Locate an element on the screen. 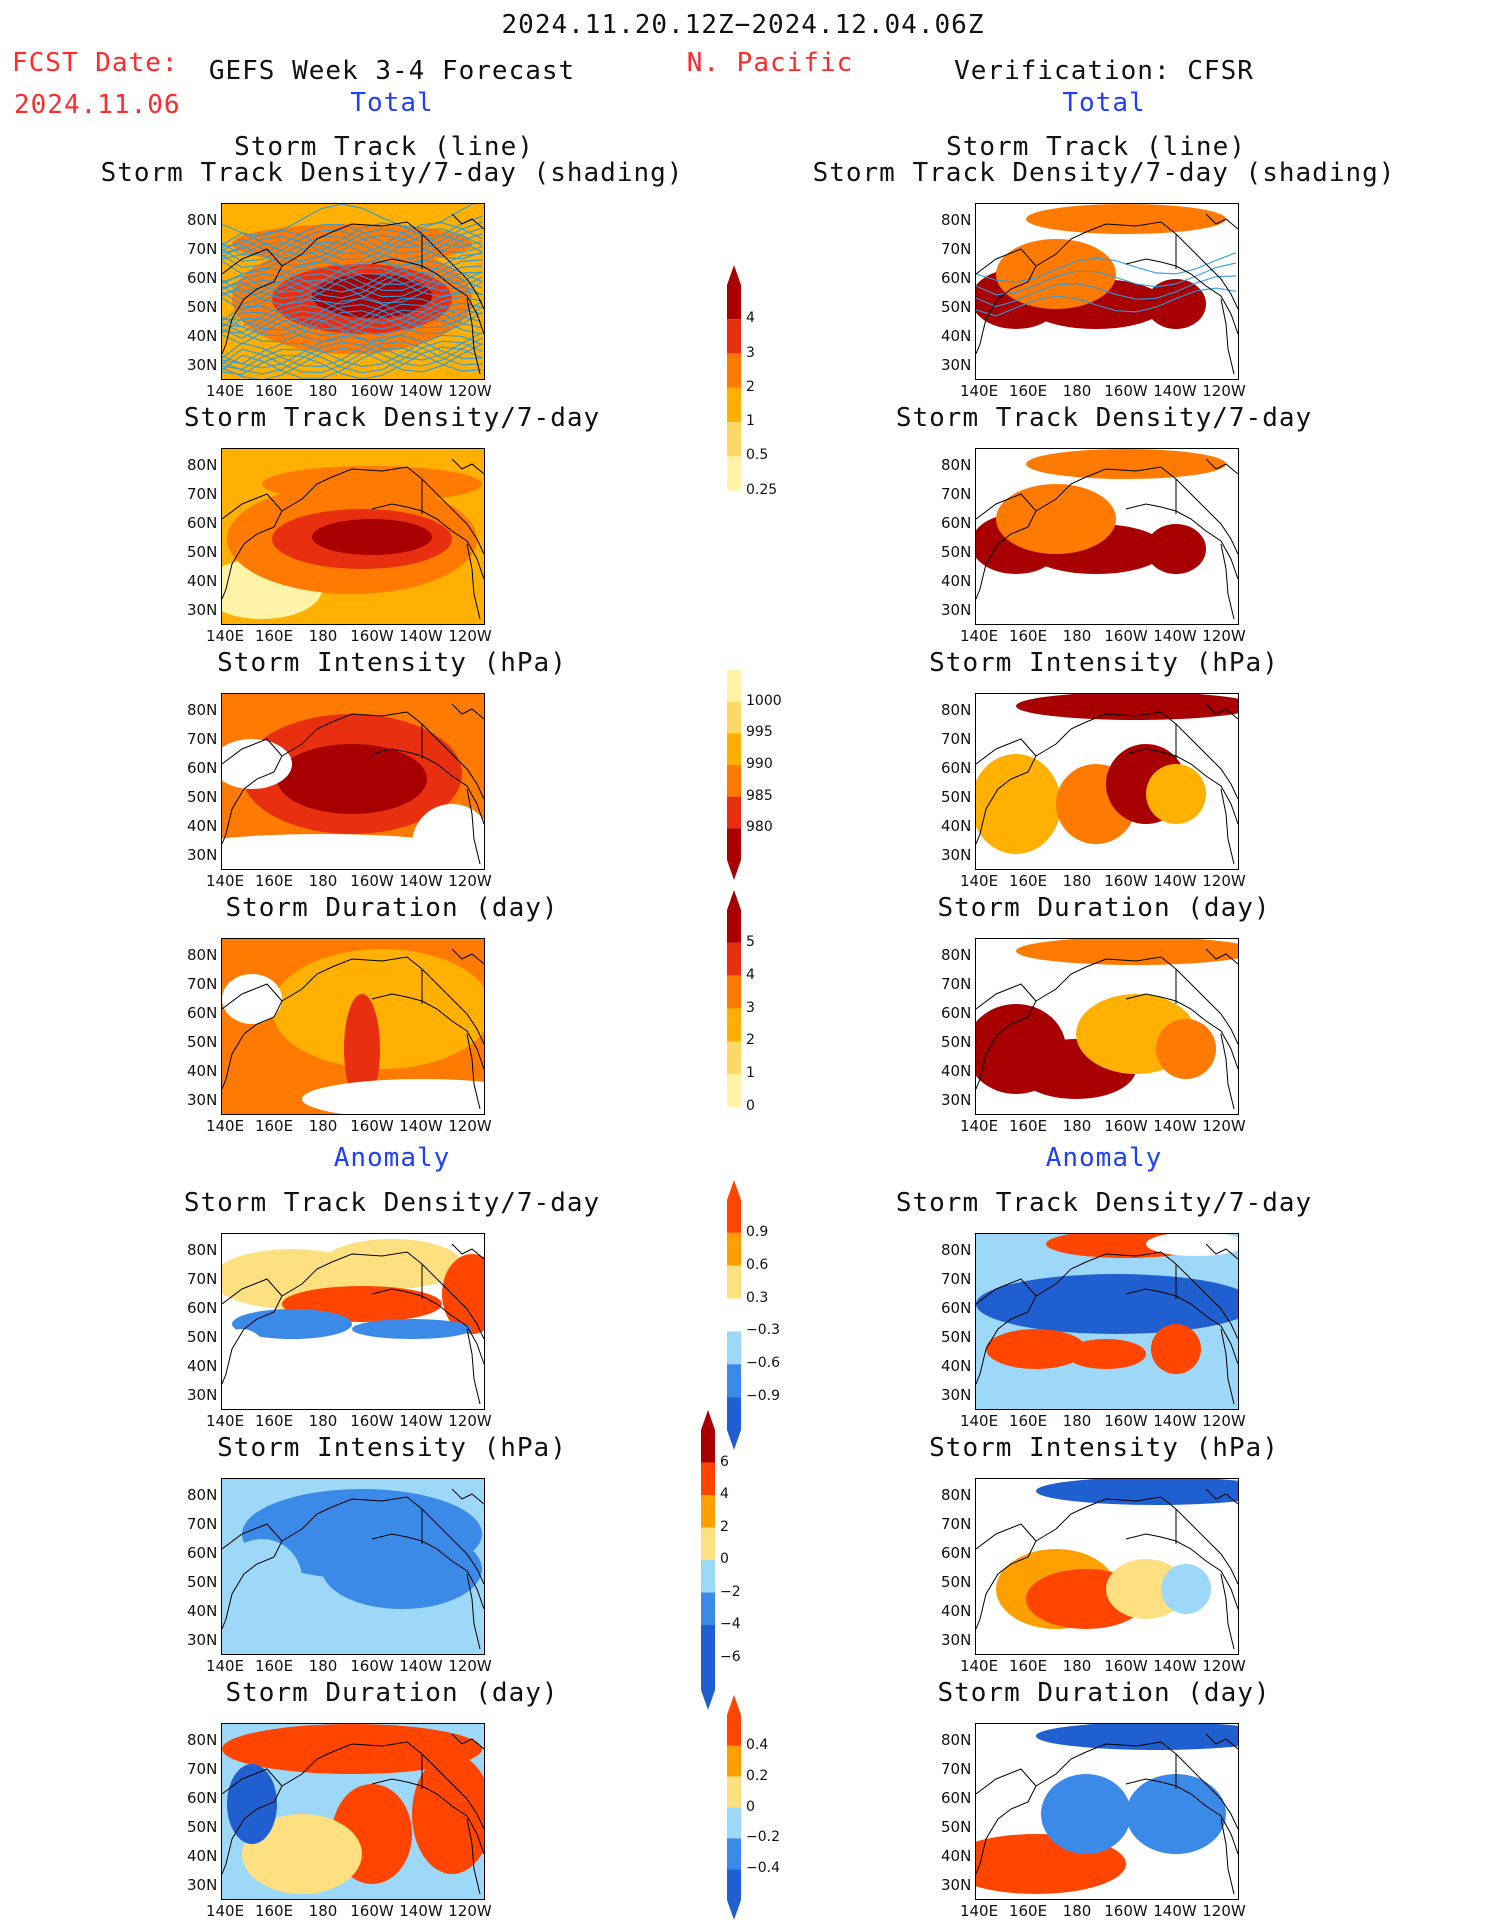 This screenshot has height=1926, width=1487. map-field-r4 is located at coordinates (1107, 1026).